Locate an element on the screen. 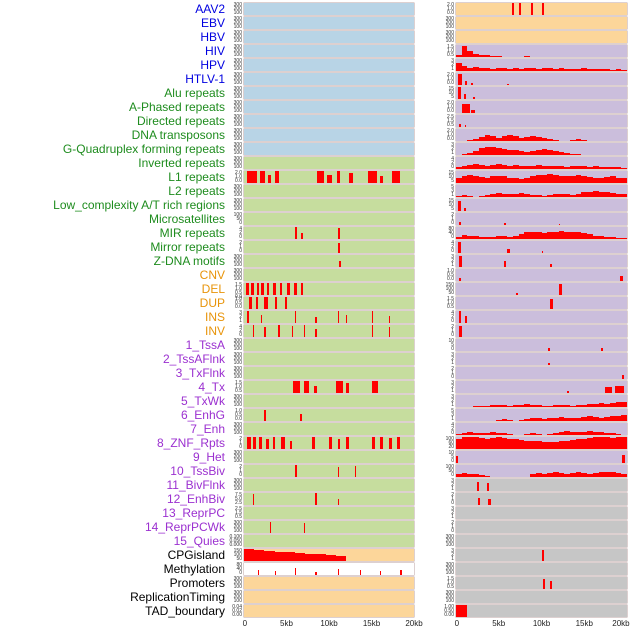 The height and width of the screenshot is (630, 630). y-tick-label: 0.000 is located at coordinates (235, 545).